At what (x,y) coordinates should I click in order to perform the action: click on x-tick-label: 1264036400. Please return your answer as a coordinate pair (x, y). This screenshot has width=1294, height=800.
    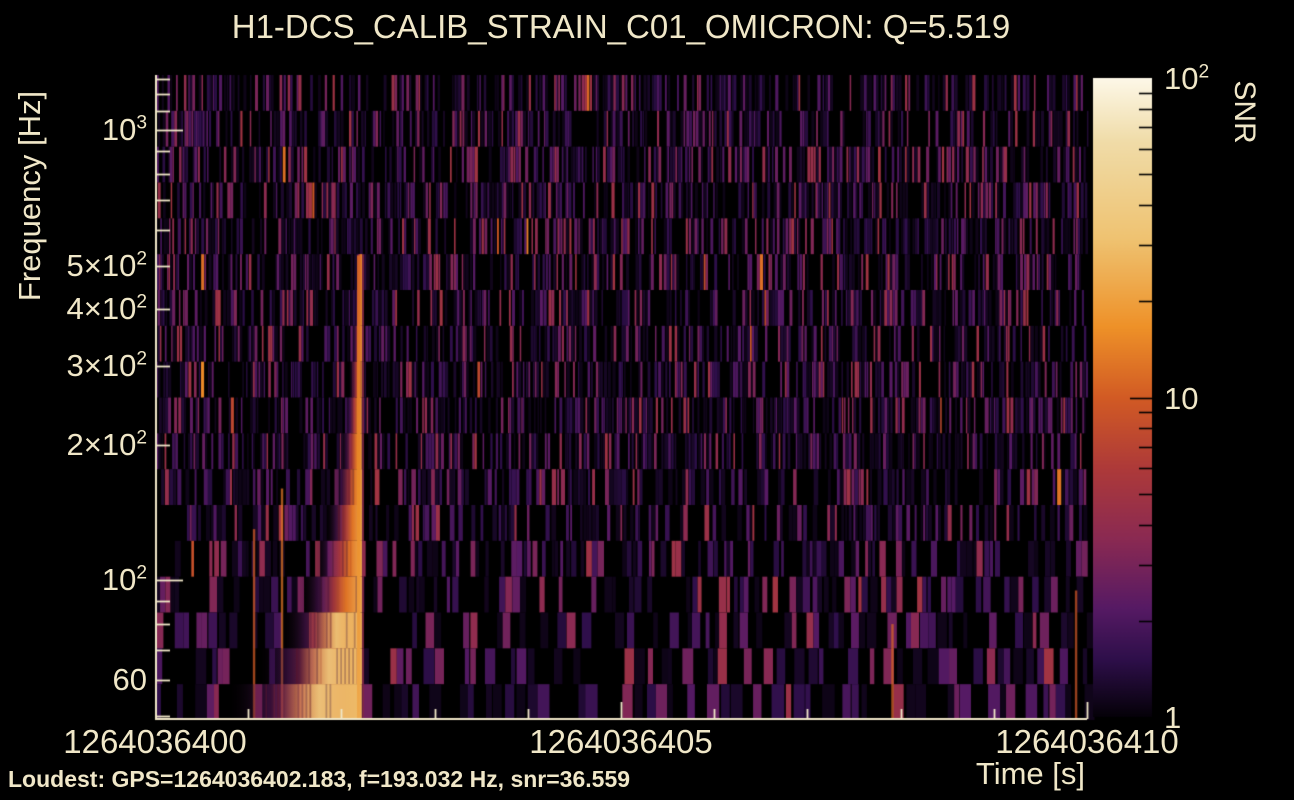
    Looking at the image, I should click on (155, 741).